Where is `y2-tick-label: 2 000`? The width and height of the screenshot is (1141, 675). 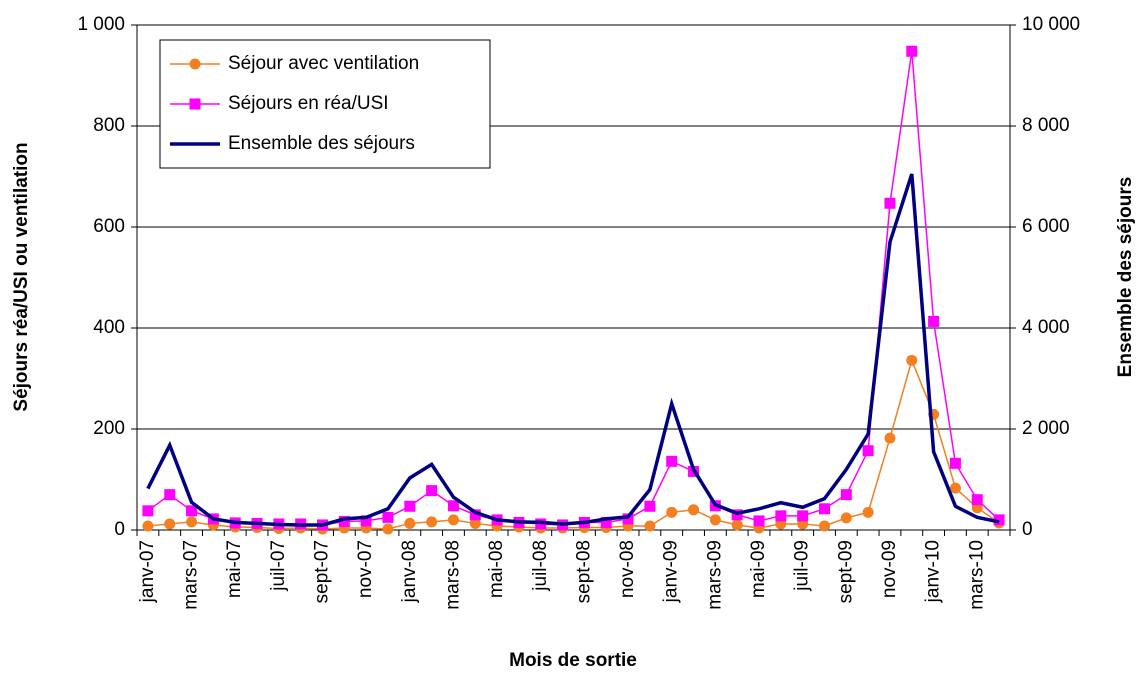 y2-tick-label: 2 000 is located at coordinates (1046, 428).